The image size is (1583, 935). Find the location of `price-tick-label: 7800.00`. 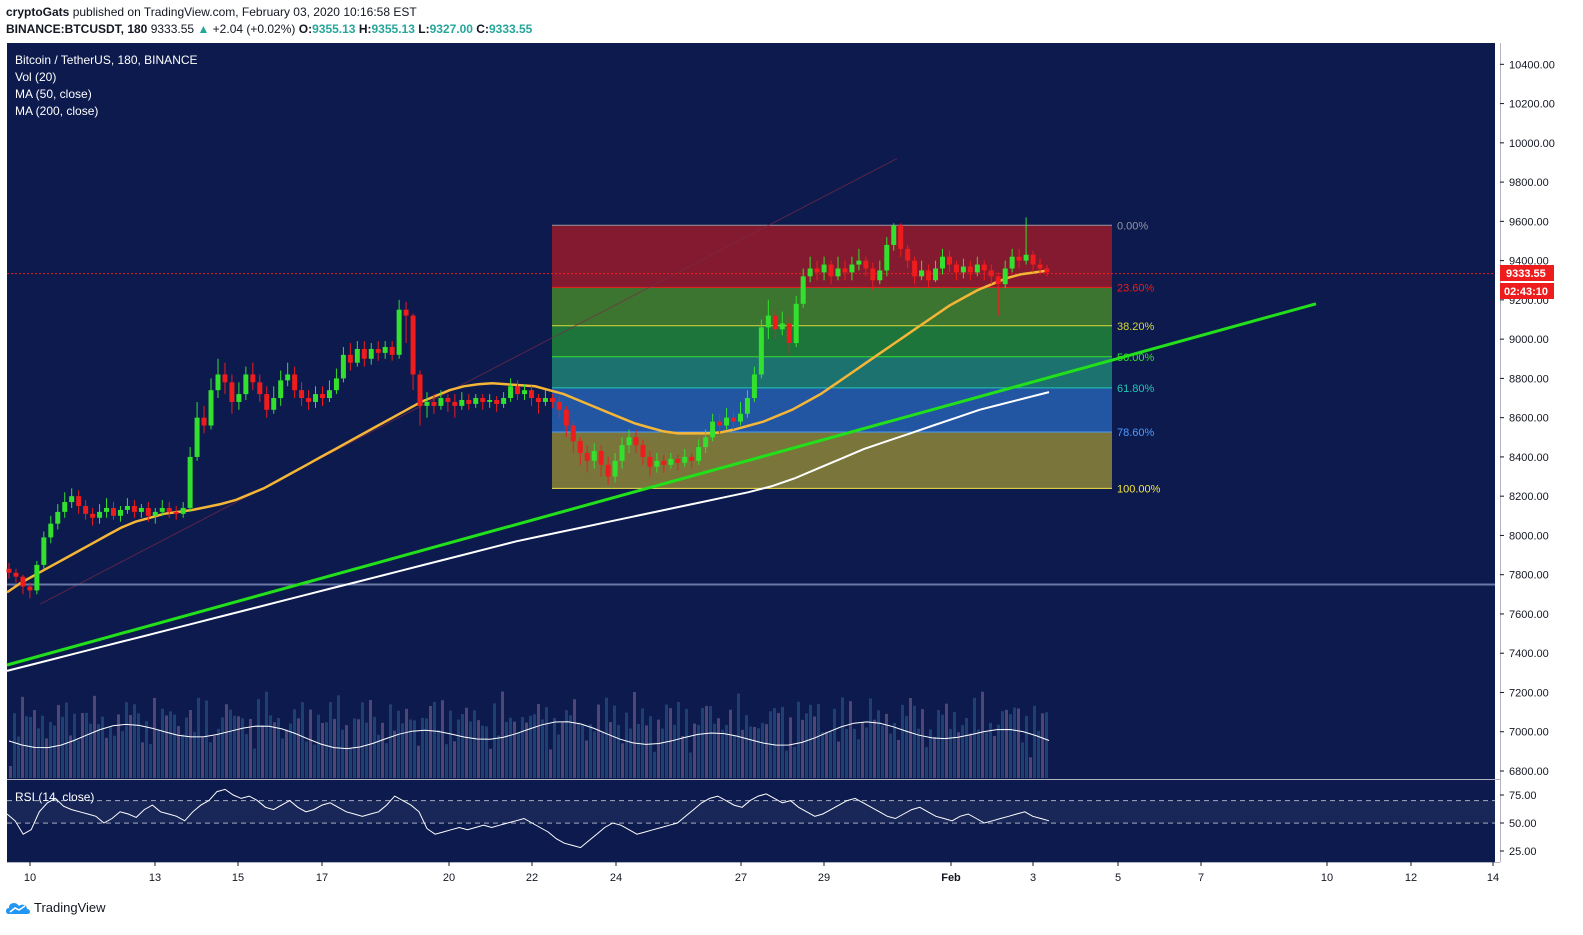

price-tick-label: 7800.00 is located at coordinates (1529, 576).